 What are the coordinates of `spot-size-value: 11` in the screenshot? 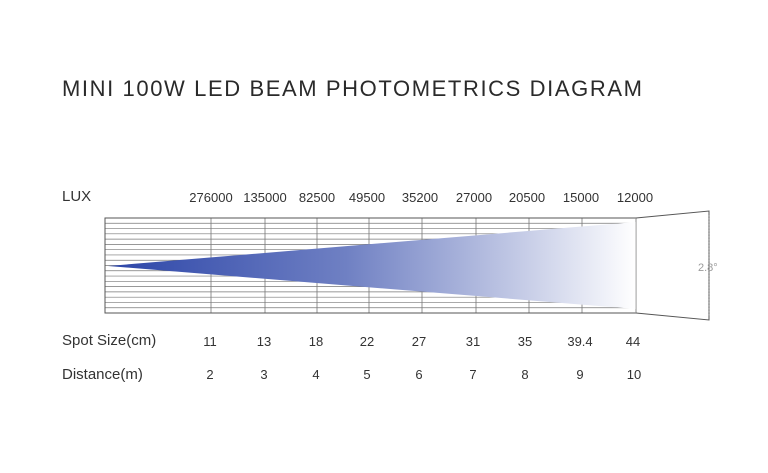 It's located at (210, 341).